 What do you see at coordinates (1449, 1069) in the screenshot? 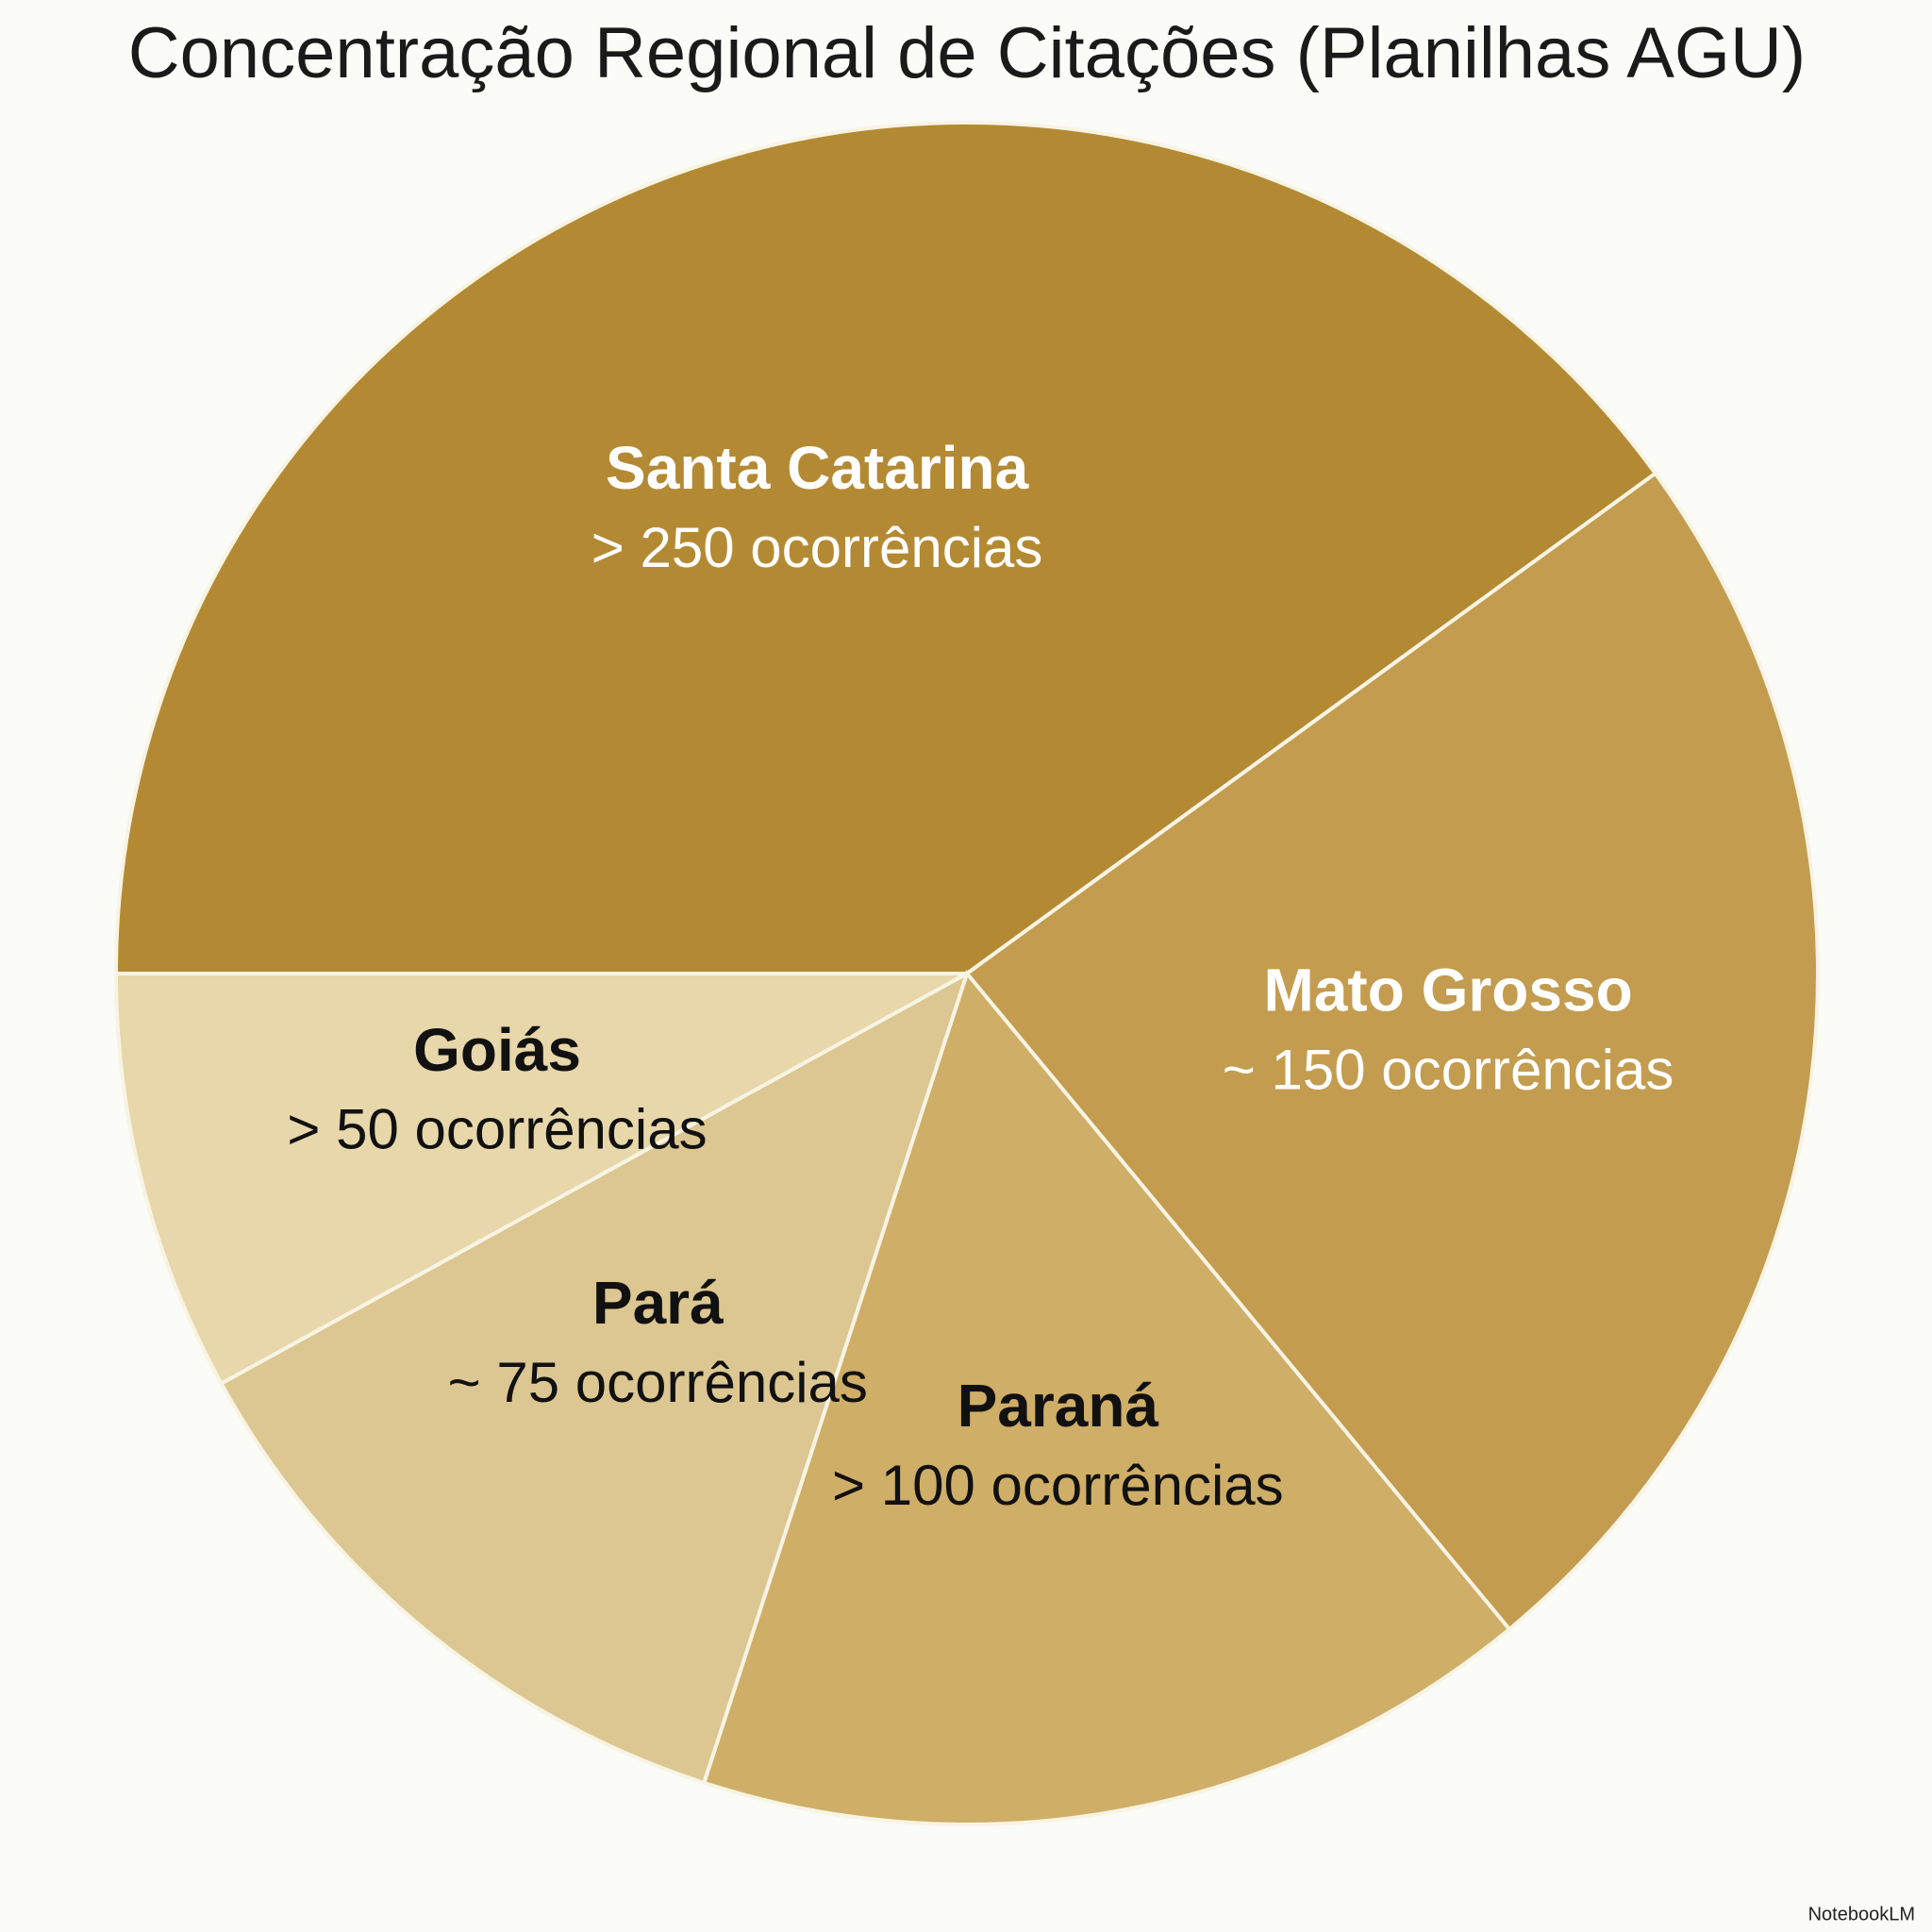
I see `value-label: ~ 150 ocorrências` at bounding box center [1449, 1069].